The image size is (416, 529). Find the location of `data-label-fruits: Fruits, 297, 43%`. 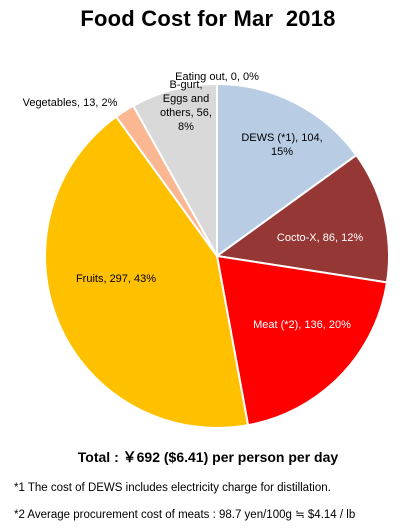

data-label-fruits: Fruits, 297, 43% is located at coordinates (116, 279).